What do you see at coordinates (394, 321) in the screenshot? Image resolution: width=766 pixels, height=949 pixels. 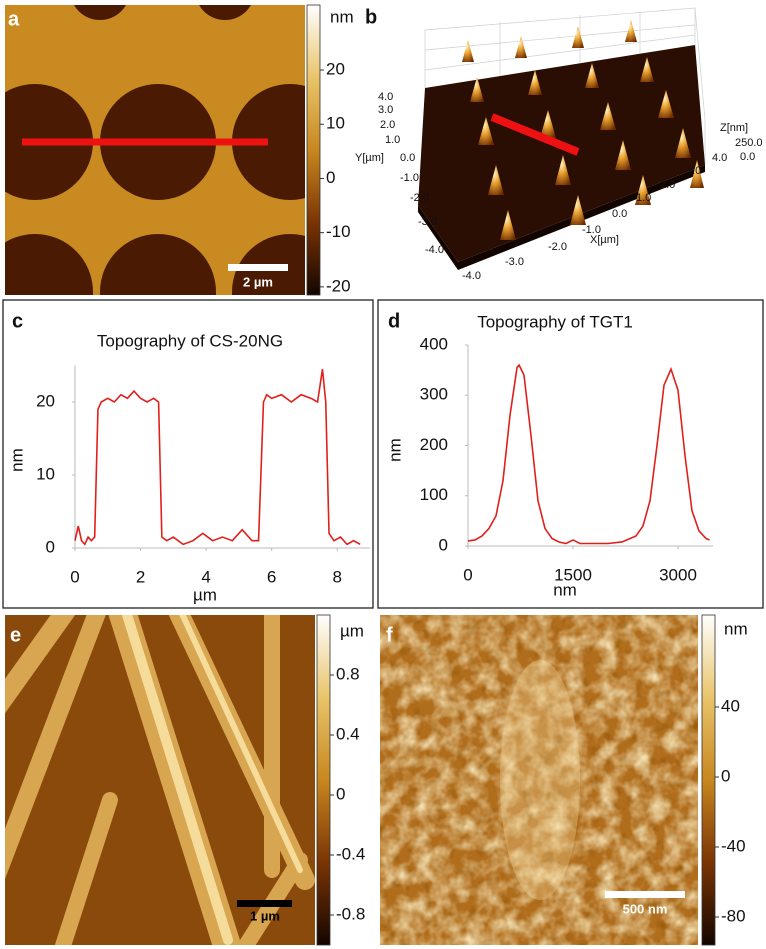 I see `panel-label: d` at bounding box center [394, 321].